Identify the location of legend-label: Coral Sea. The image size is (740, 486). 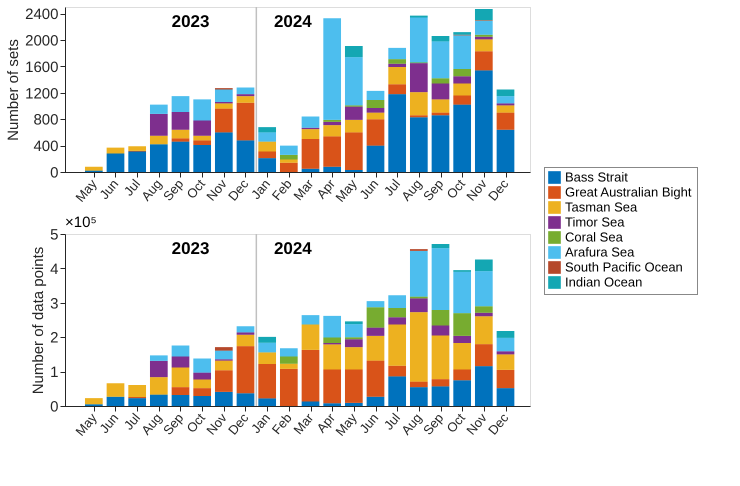
(594, 237).